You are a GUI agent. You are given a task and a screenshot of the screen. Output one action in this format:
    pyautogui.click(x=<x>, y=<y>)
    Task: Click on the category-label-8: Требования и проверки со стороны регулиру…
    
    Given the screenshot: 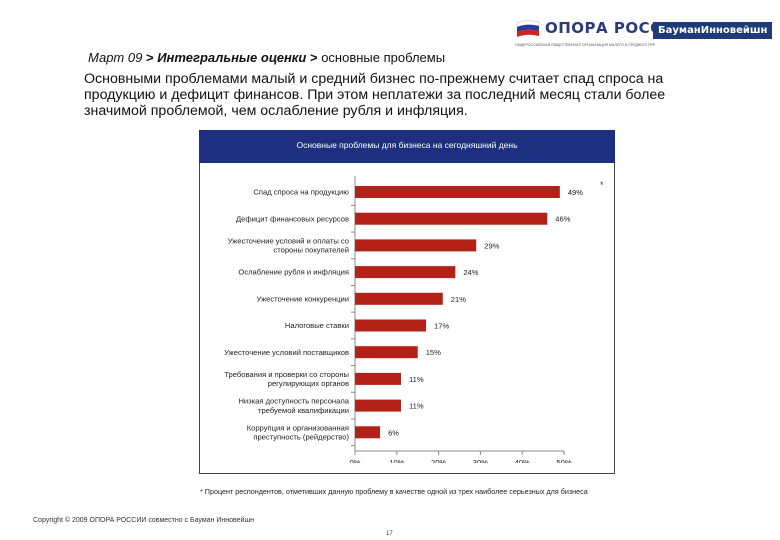 What is the action you would take?
    pyautogui.click(x=286, y=379)
    